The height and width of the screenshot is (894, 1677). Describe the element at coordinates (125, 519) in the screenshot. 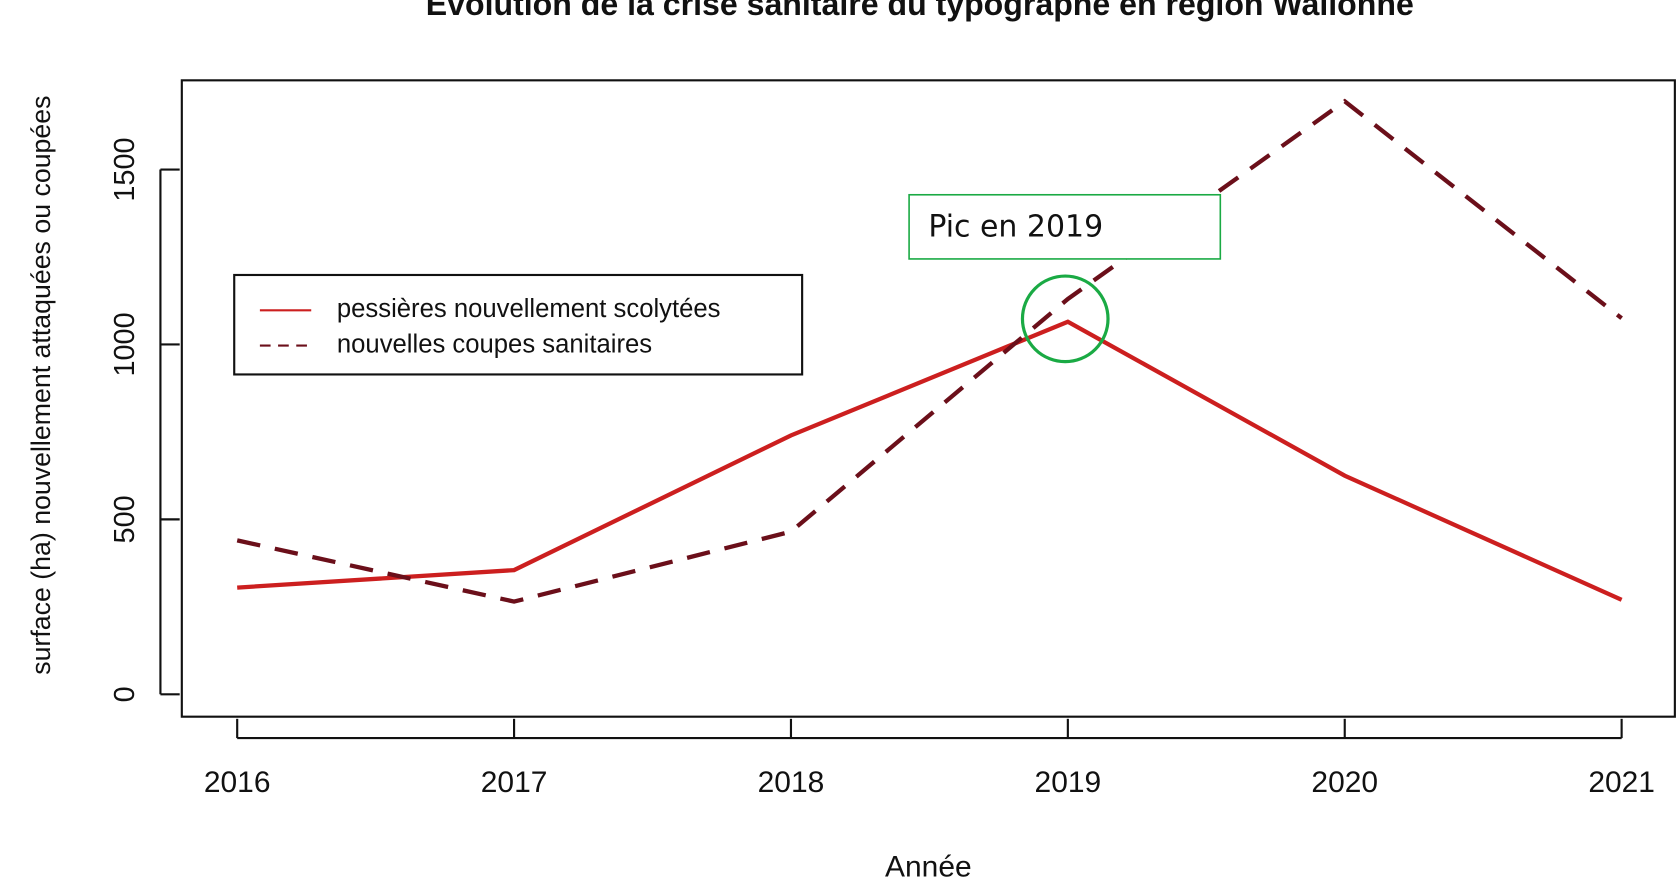

I see `y-tick-label: 500` at that location.